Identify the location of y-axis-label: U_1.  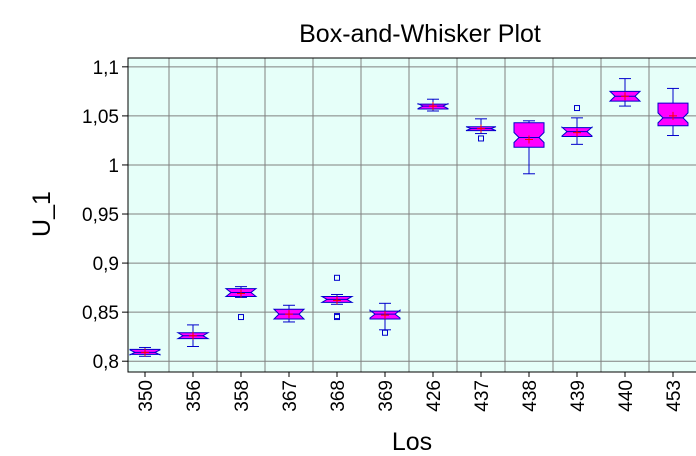
(42, 214).